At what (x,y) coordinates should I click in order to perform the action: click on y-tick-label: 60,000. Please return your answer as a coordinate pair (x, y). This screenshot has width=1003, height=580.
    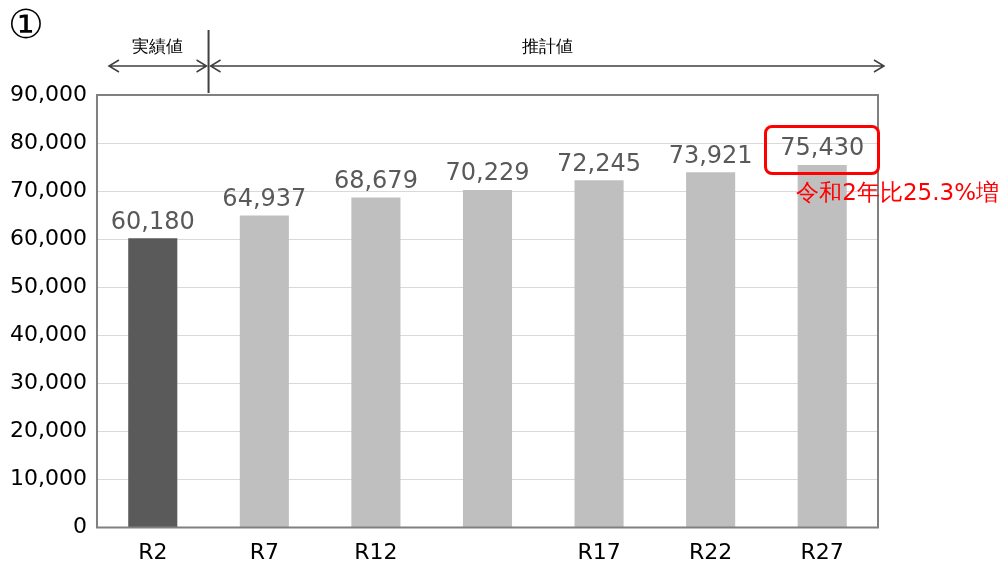
    Looking at the image, I should click on (48, 237).